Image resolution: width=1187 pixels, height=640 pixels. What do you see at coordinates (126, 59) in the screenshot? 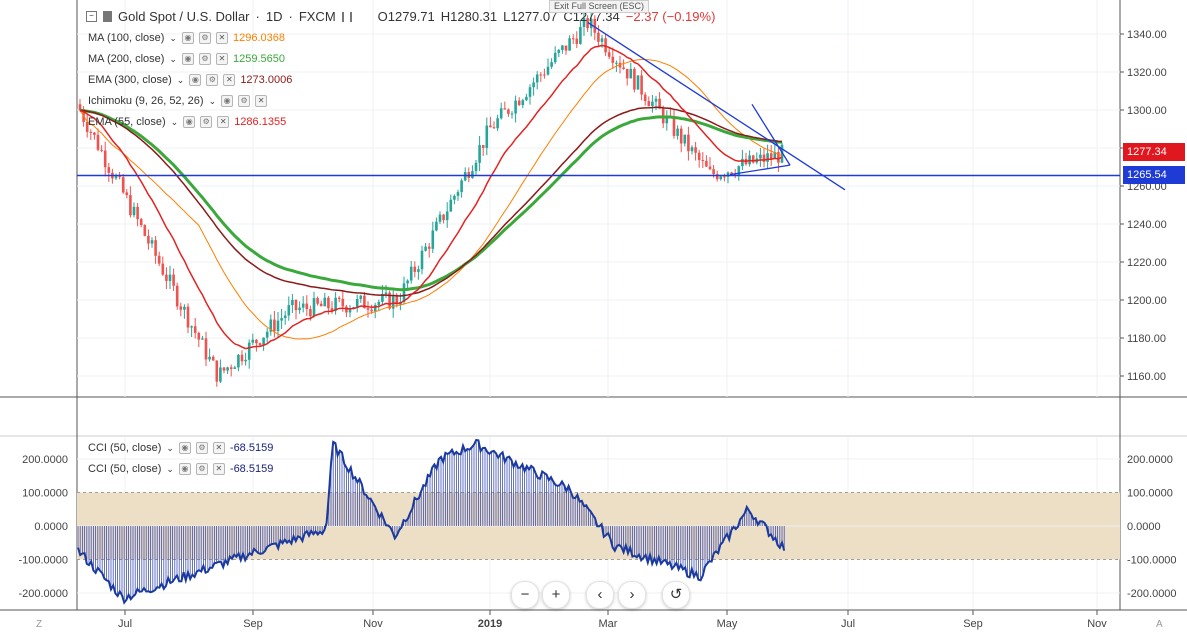
I see `indicator-label: MA (200, close)` at bounding box center [126, 59].